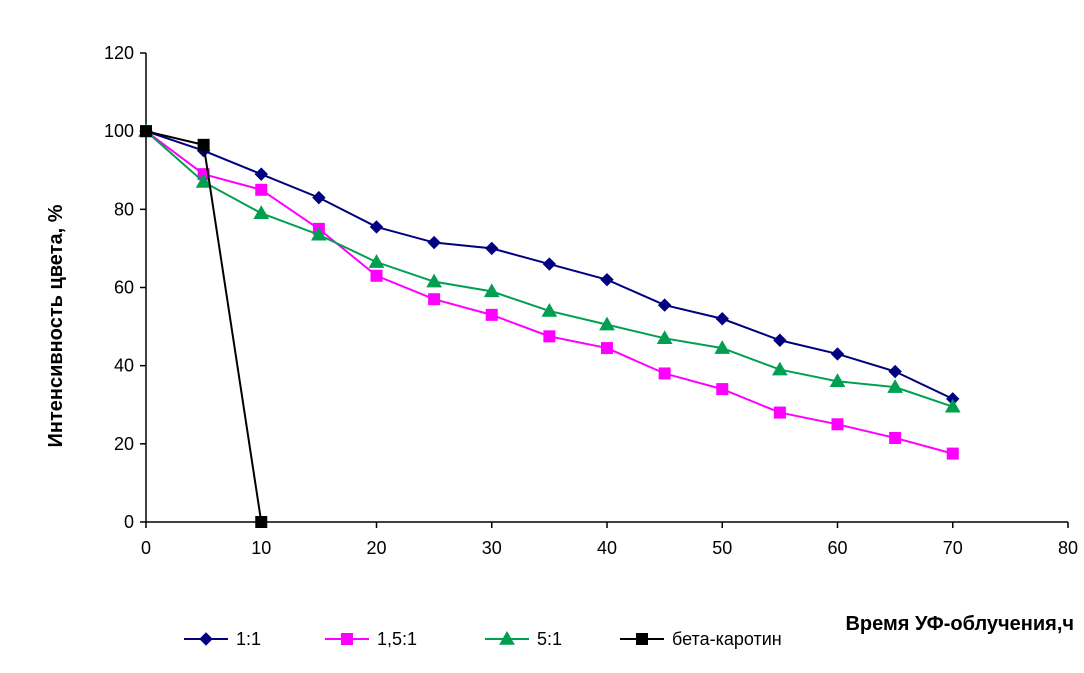 This screenshot has width=1084, height=673. Describe the element at coordinates (376, 548) in the screenshot. I see `x-tick-label: 20` at that location.